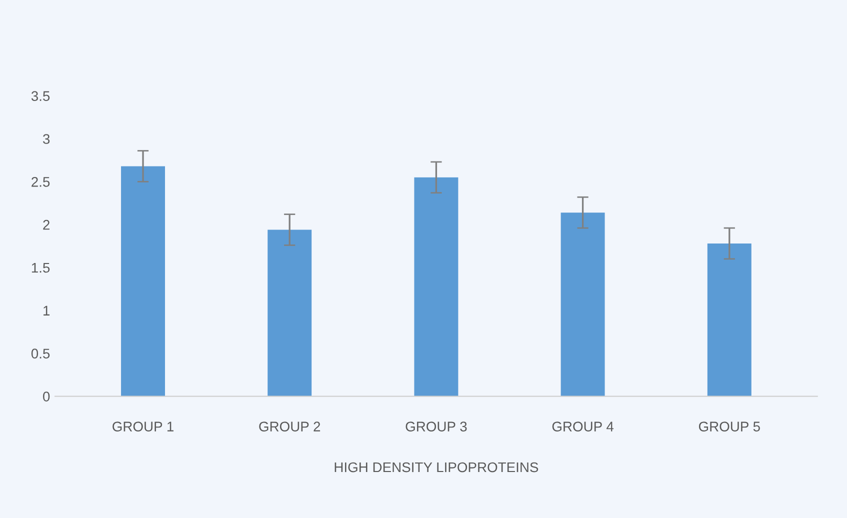 Image resolution: width=847 pixels, height=518 pixels. I want to click on y-tick-label: 0, so click(46, 397).